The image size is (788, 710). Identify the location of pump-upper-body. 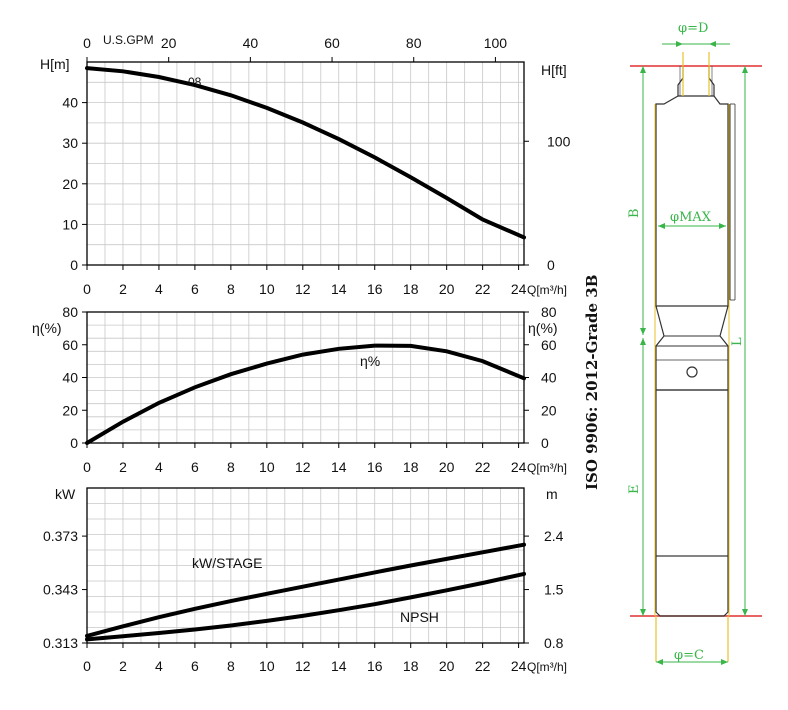
(692, 201).